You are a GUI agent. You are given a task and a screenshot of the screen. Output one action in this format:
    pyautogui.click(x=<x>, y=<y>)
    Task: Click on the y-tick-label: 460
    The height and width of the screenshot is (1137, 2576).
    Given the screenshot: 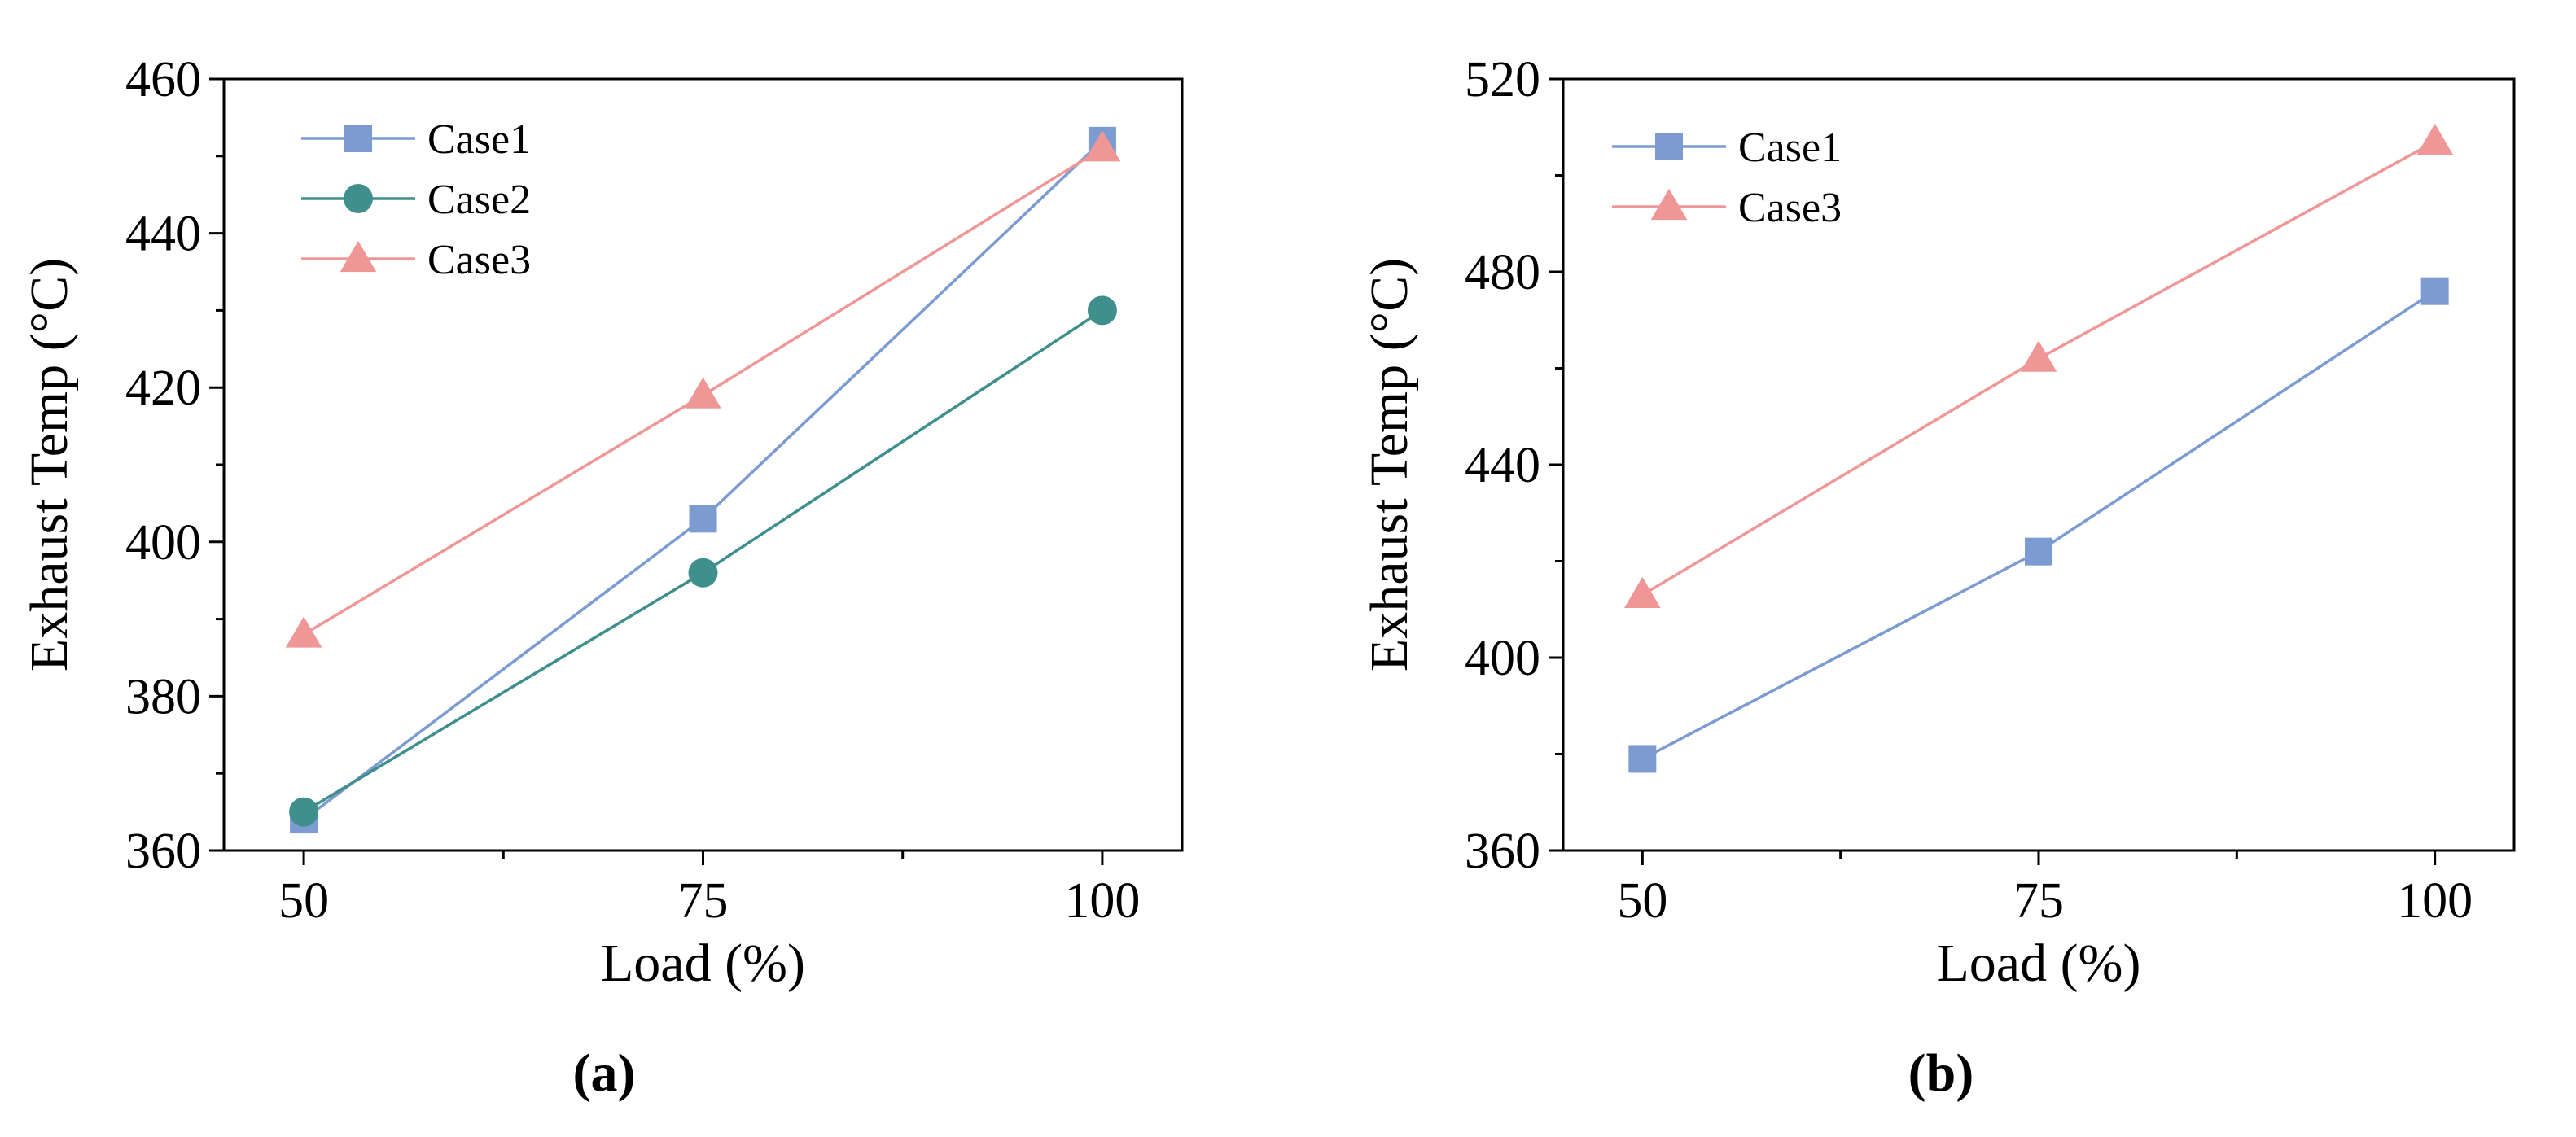 What is the action you would take?
    pyautogui.click(x=163, y=79)
    